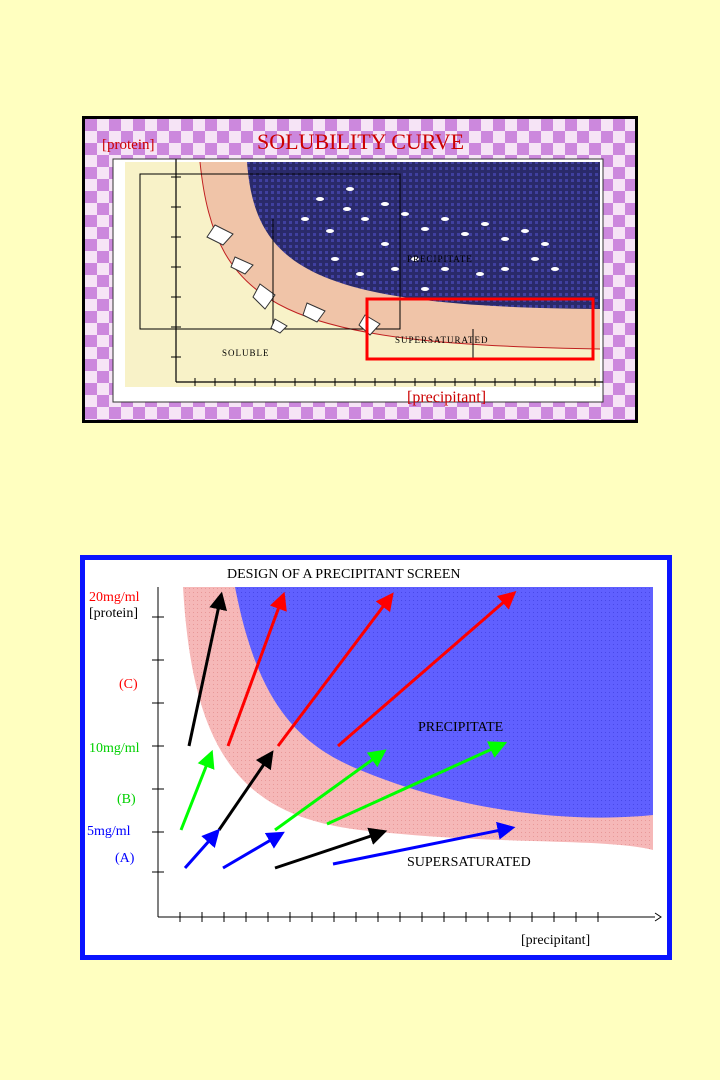  Describe the element at coordinates (293, 280) in the screenshot. I see `crystals` at that location.